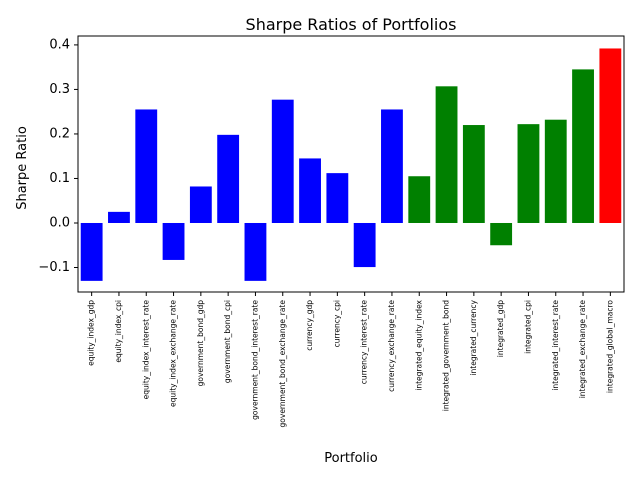 The height and width of the screenshot is (480, 640). What do you see at coordinates (58, 156) in the screenshot?
I see `y-axis: −0.1 0.0 0.1 0.2 0.3 0.4` at bounding box center [58, 156].